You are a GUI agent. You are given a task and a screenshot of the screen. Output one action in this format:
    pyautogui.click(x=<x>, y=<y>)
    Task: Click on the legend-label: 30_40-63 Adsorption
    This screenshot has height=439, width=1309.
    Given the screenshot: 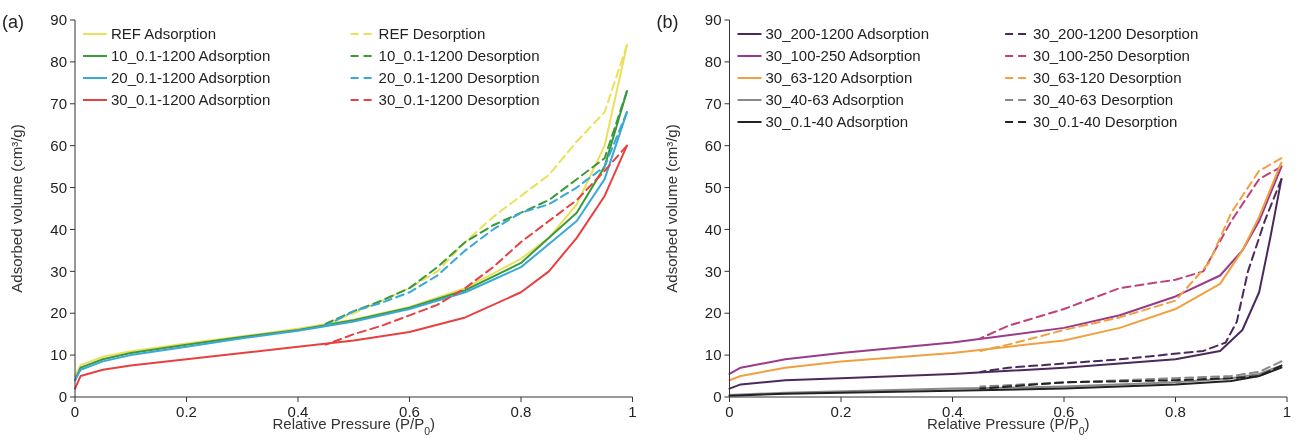 What is the action you would take?
    pyautogui.click(x=834, y=100)
    